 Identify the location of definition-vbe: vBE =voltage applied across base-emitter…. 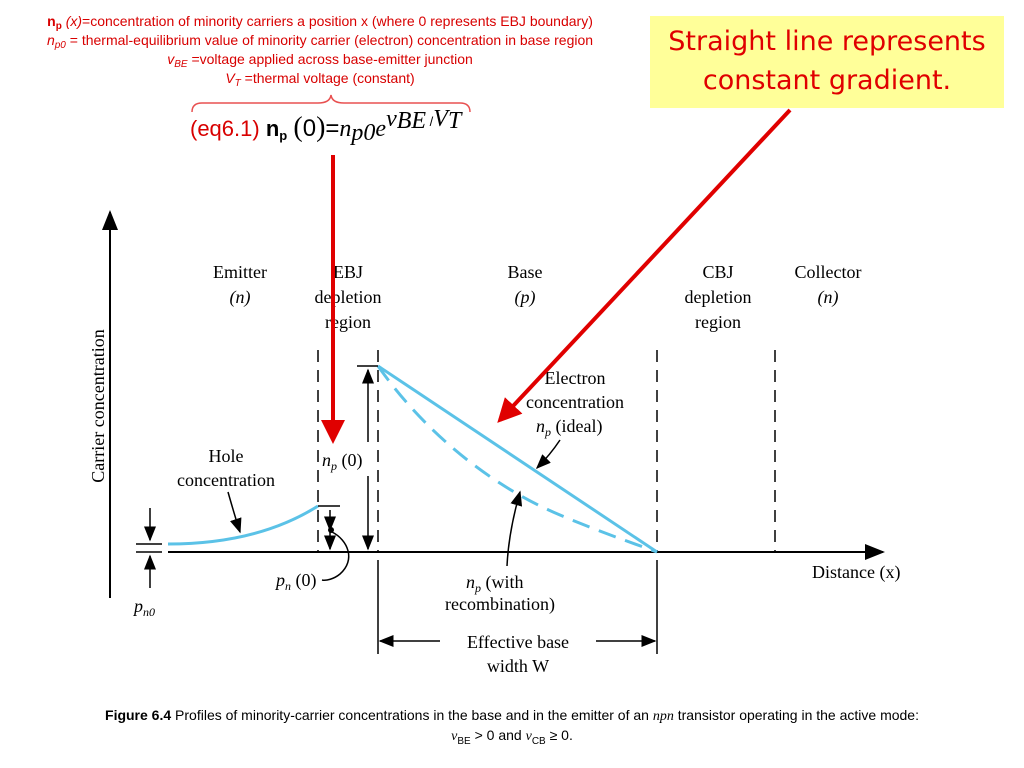
(320, 60).